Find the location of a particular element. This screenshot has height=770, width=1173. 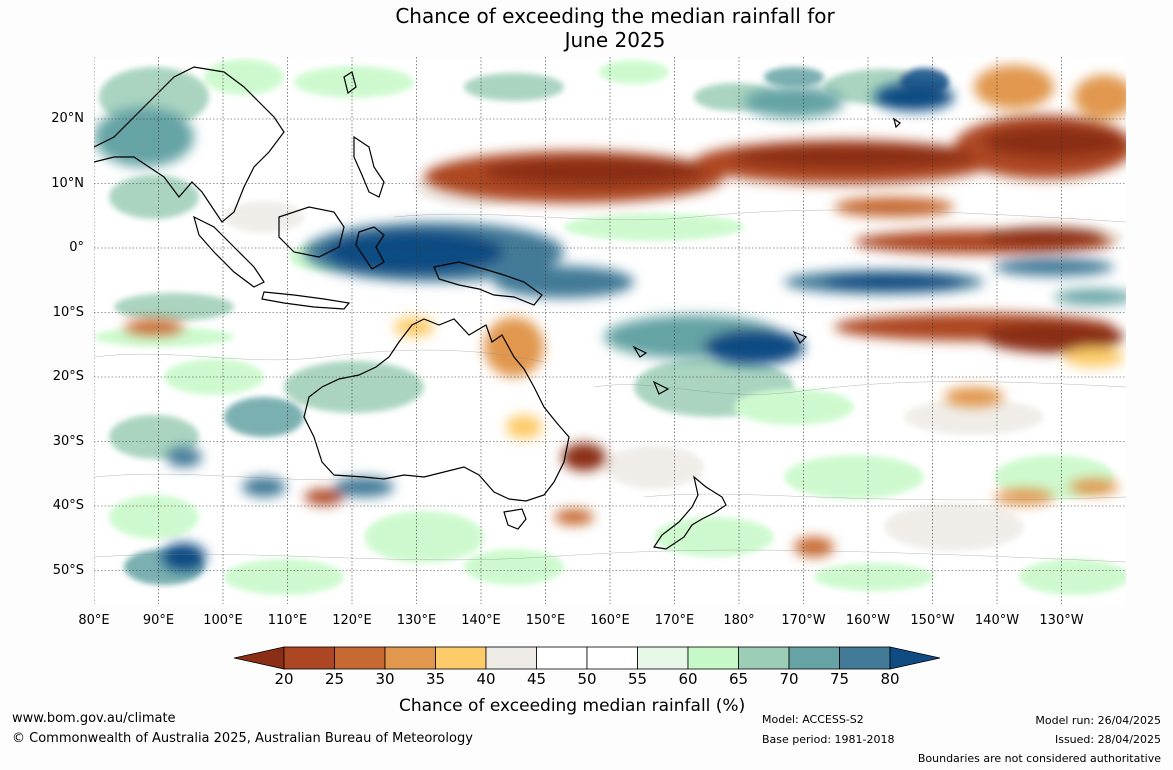

longitude-label: 130°W is located at coordinates (1061, 620).